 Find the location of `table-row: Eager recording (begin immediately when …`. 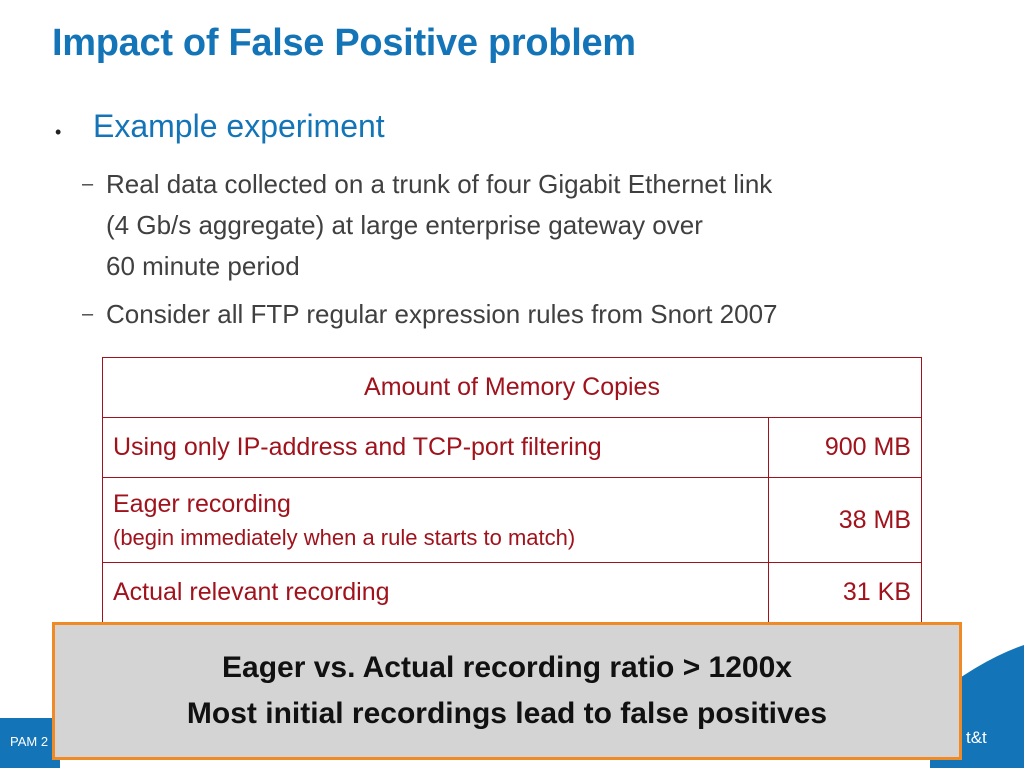

table-row: Eager recording (begin immediately when … is located at coordinates (512, 520).